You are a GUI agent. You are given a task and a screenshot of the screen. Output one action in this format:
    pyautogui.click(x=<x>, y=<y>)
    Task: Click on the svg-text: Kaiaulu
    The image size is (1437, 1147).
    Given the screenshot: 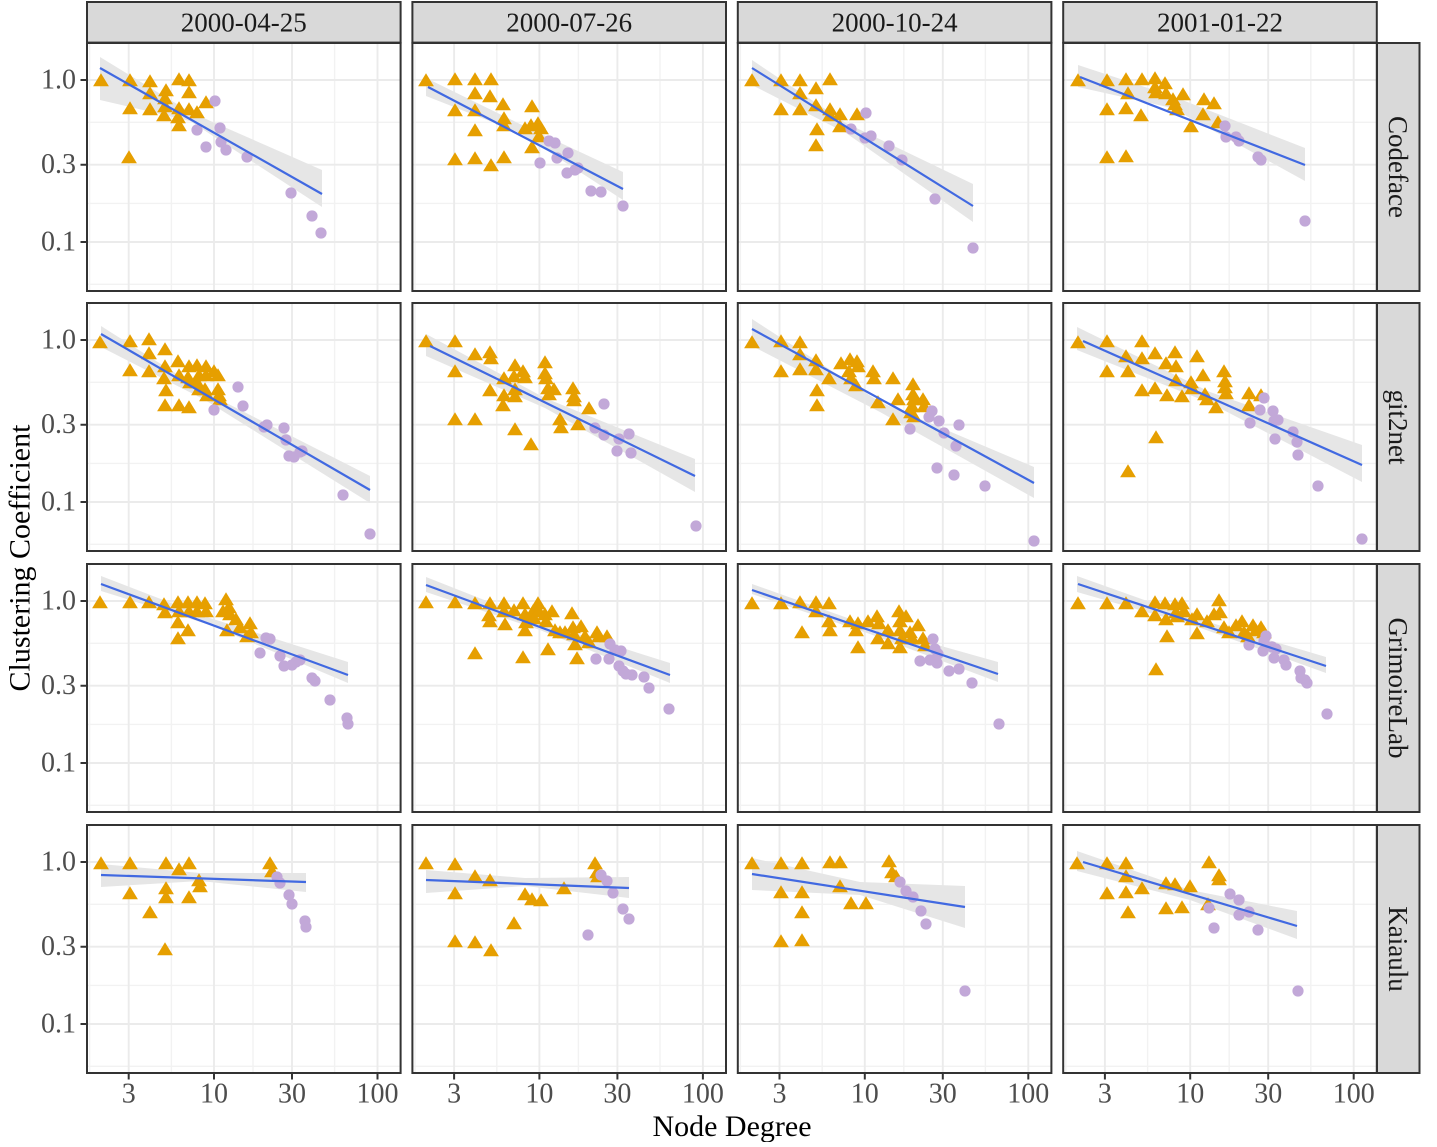 What is the action you would take?
    pyautogui.click(x=1398, y=949)
    